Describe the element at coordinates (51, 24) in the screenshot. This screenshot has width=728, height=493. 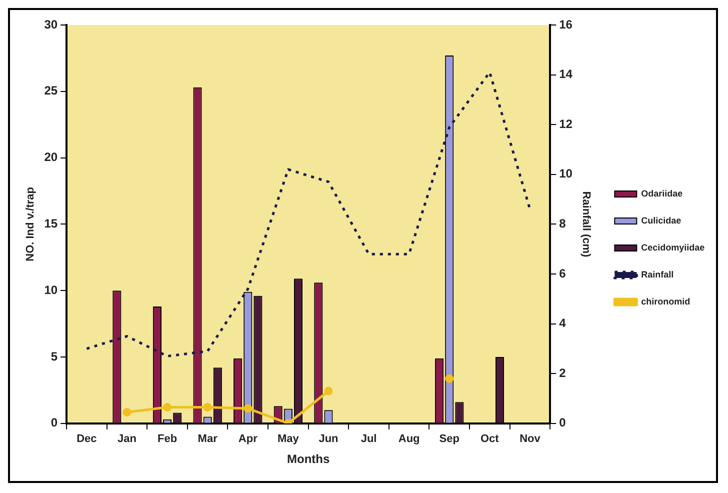
I see `y-tick-label: 30` at that location.